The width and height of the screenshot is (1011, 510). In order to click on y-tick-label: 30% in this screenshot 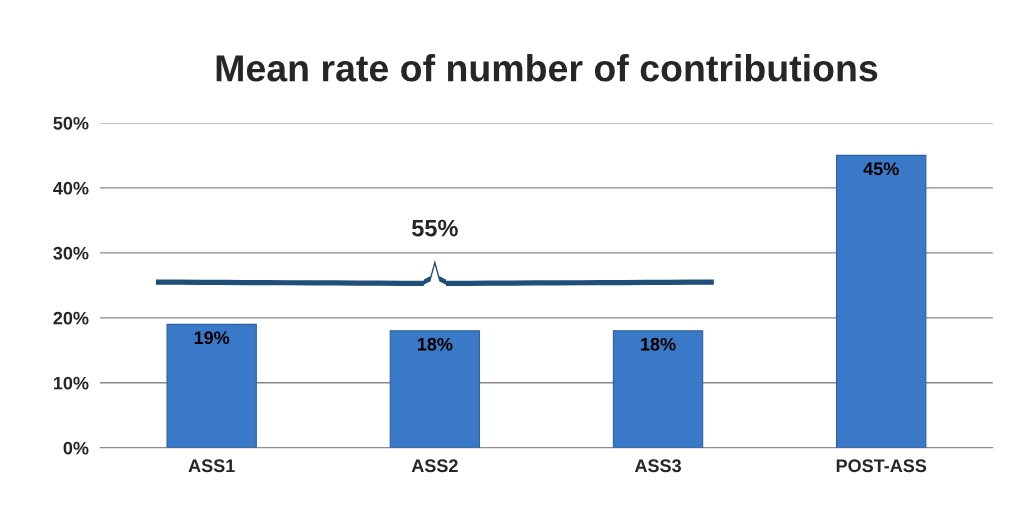, I will do `click(71, 253)`.